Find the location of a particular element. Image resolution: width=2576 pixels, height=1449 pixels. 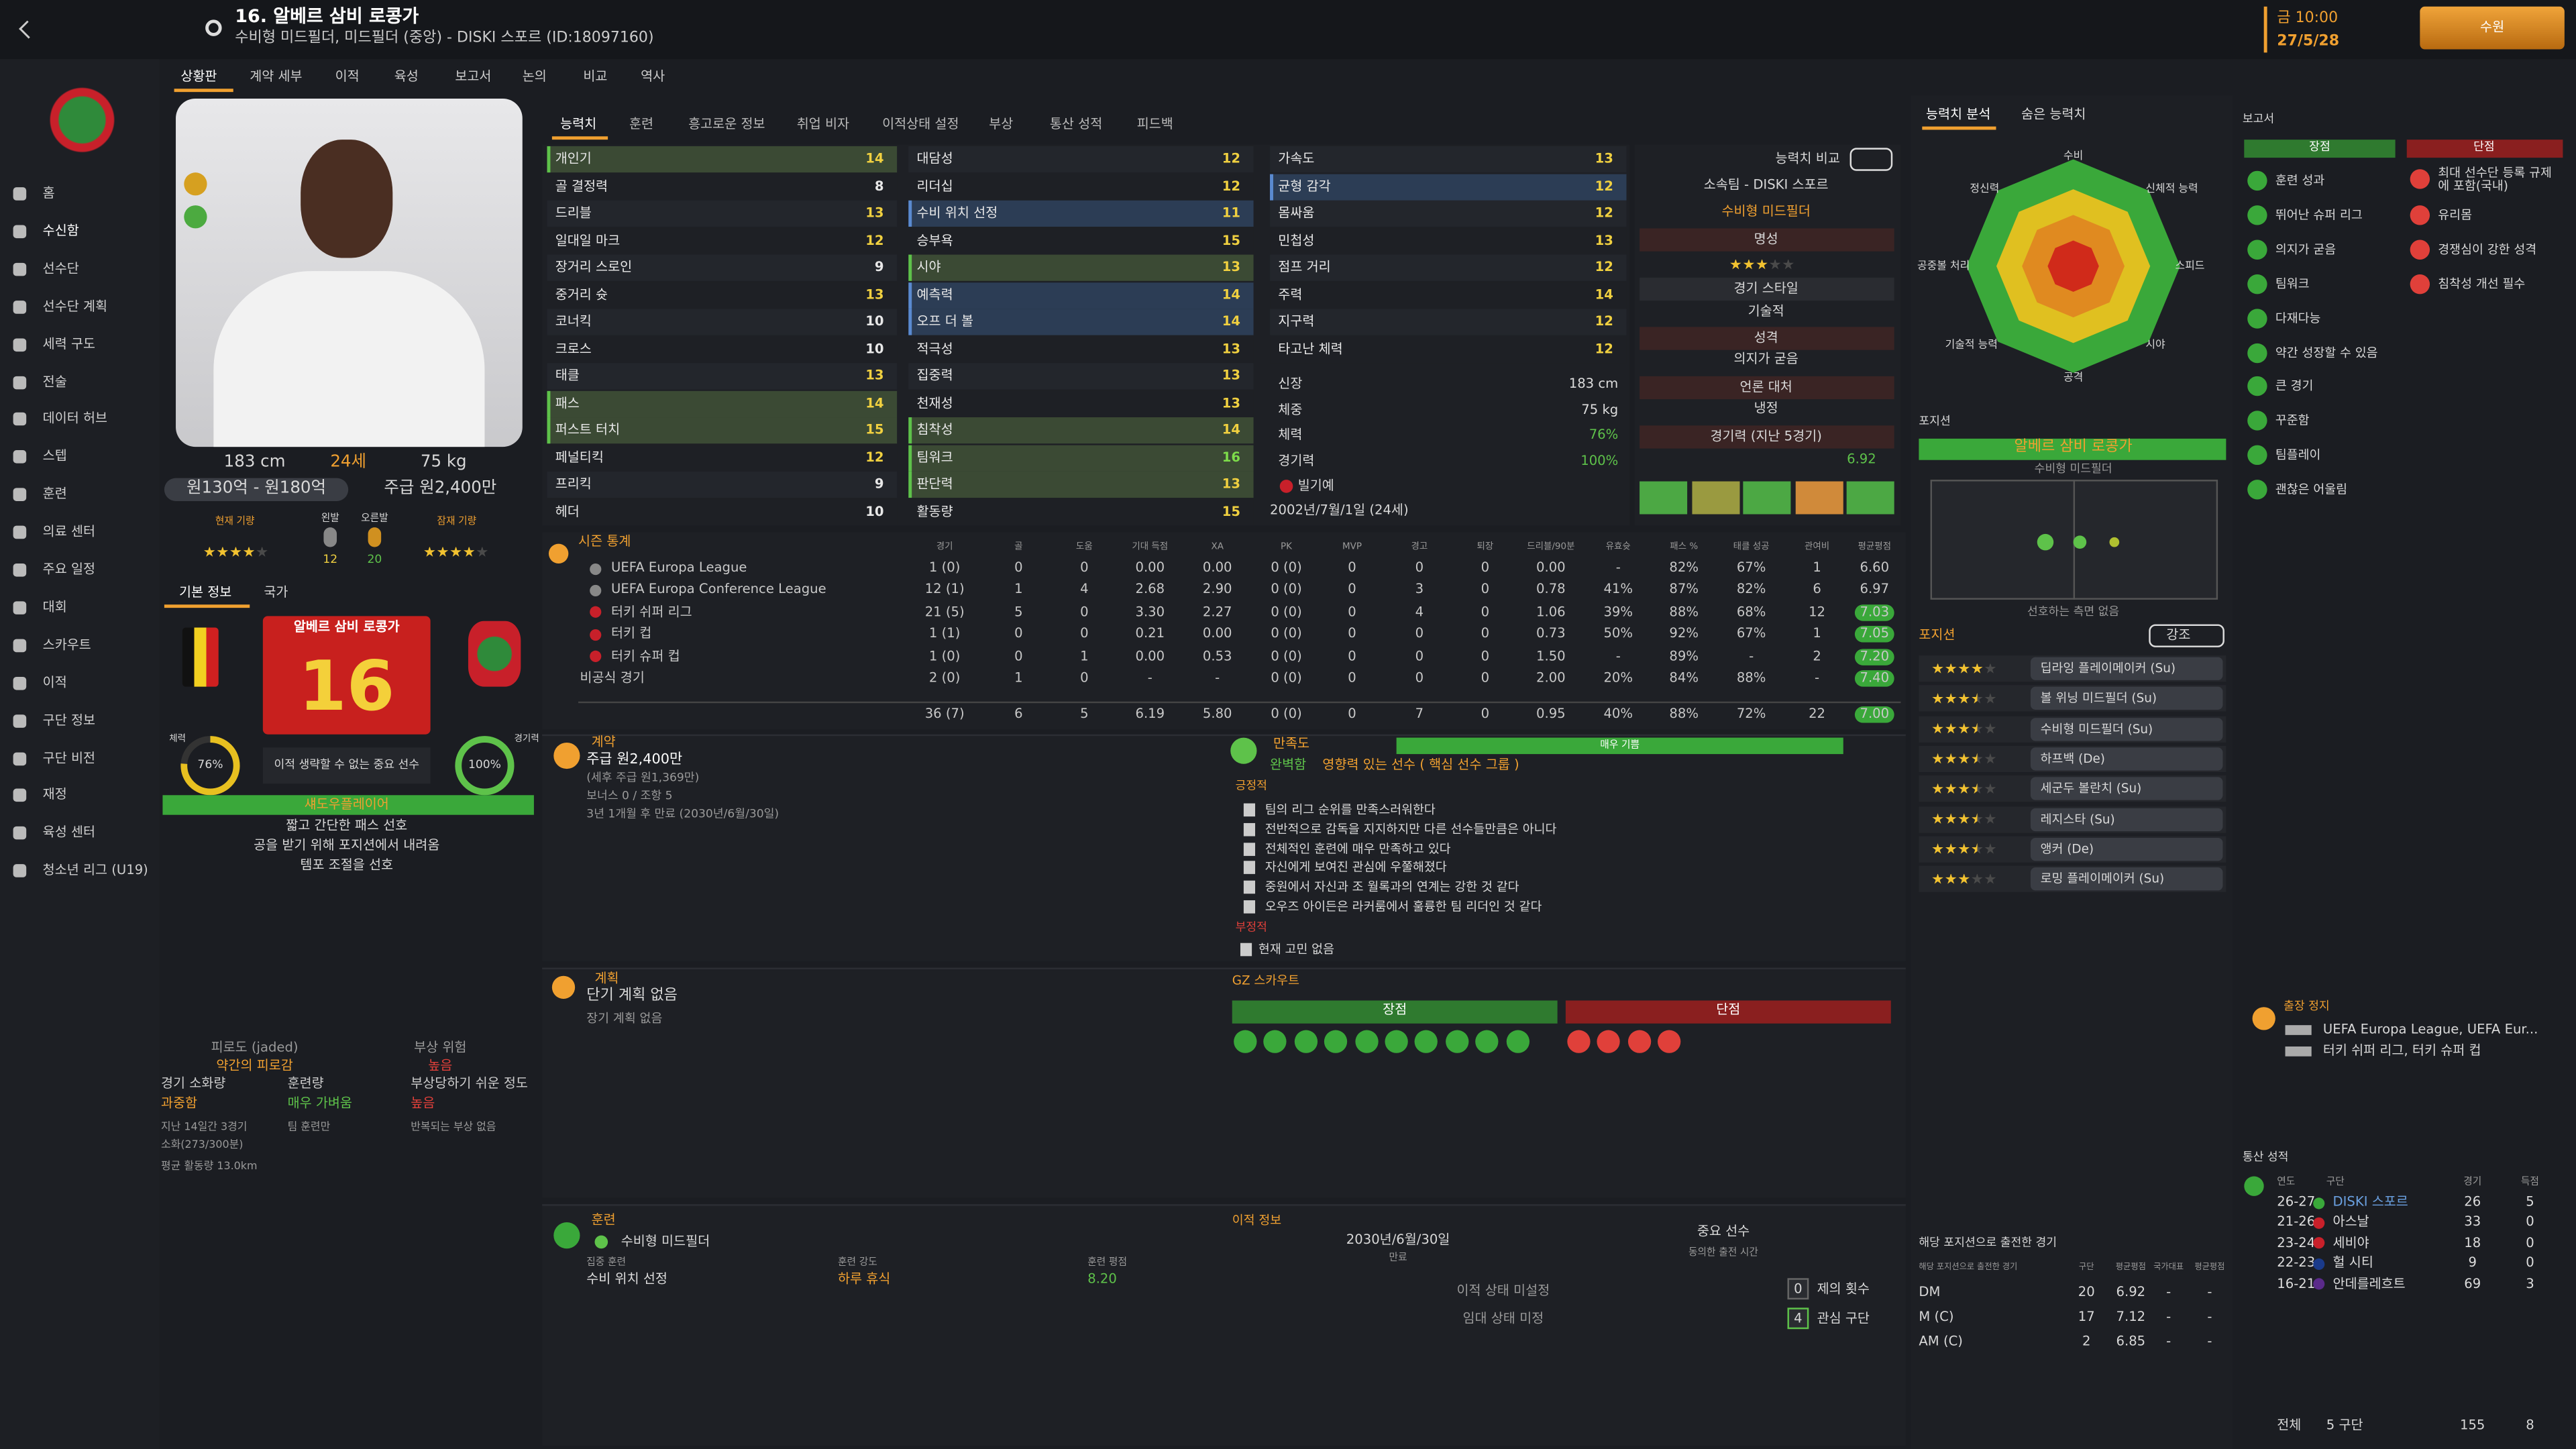

stat-header: MVP is located at coordinates (1352, 547).